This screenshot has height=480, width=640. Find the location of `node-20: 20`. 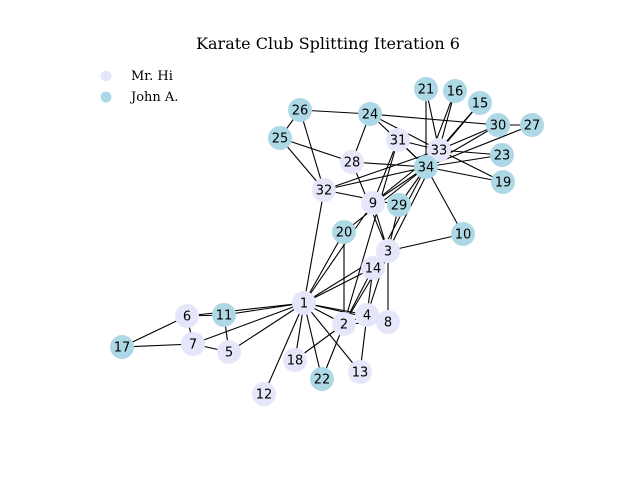

node-20: 20 is located at coordinates (344, 232).